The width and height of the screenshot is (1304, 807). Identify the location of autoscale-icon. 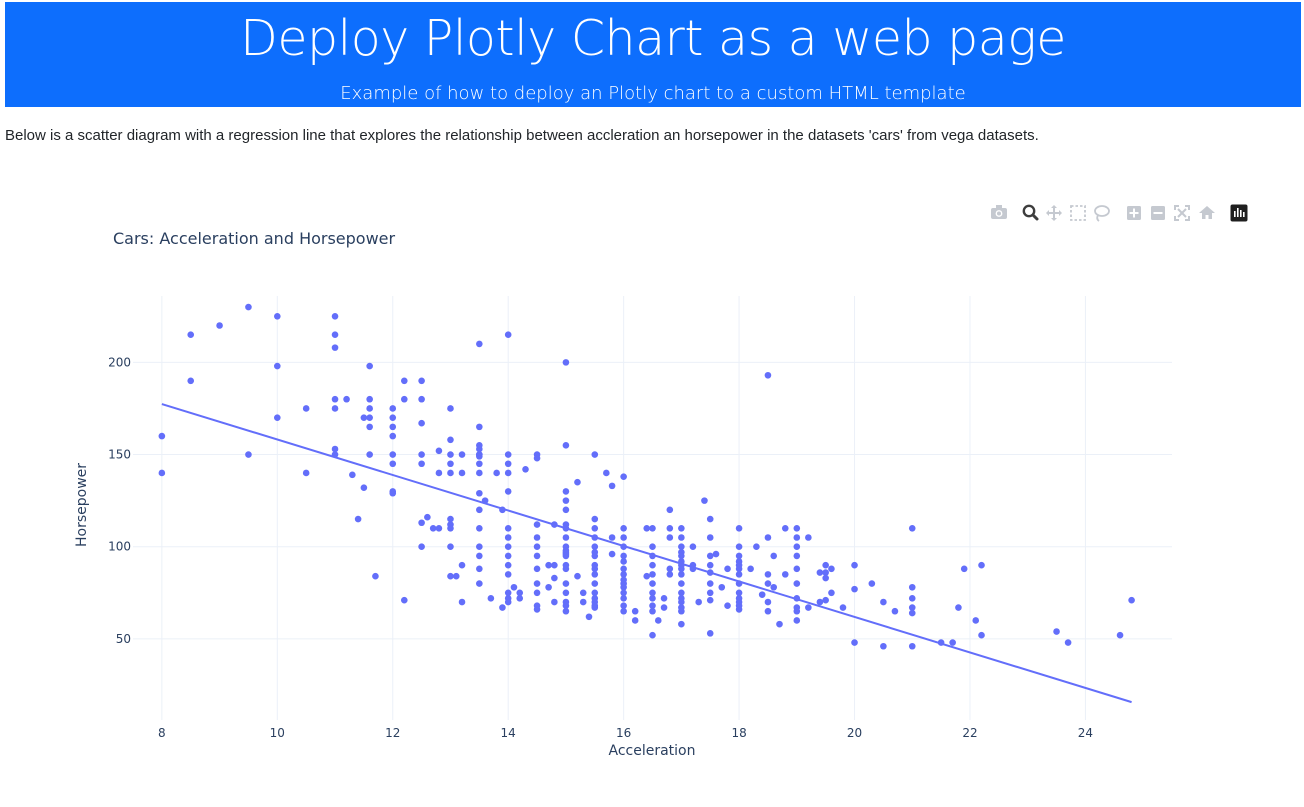
(1182, 213).